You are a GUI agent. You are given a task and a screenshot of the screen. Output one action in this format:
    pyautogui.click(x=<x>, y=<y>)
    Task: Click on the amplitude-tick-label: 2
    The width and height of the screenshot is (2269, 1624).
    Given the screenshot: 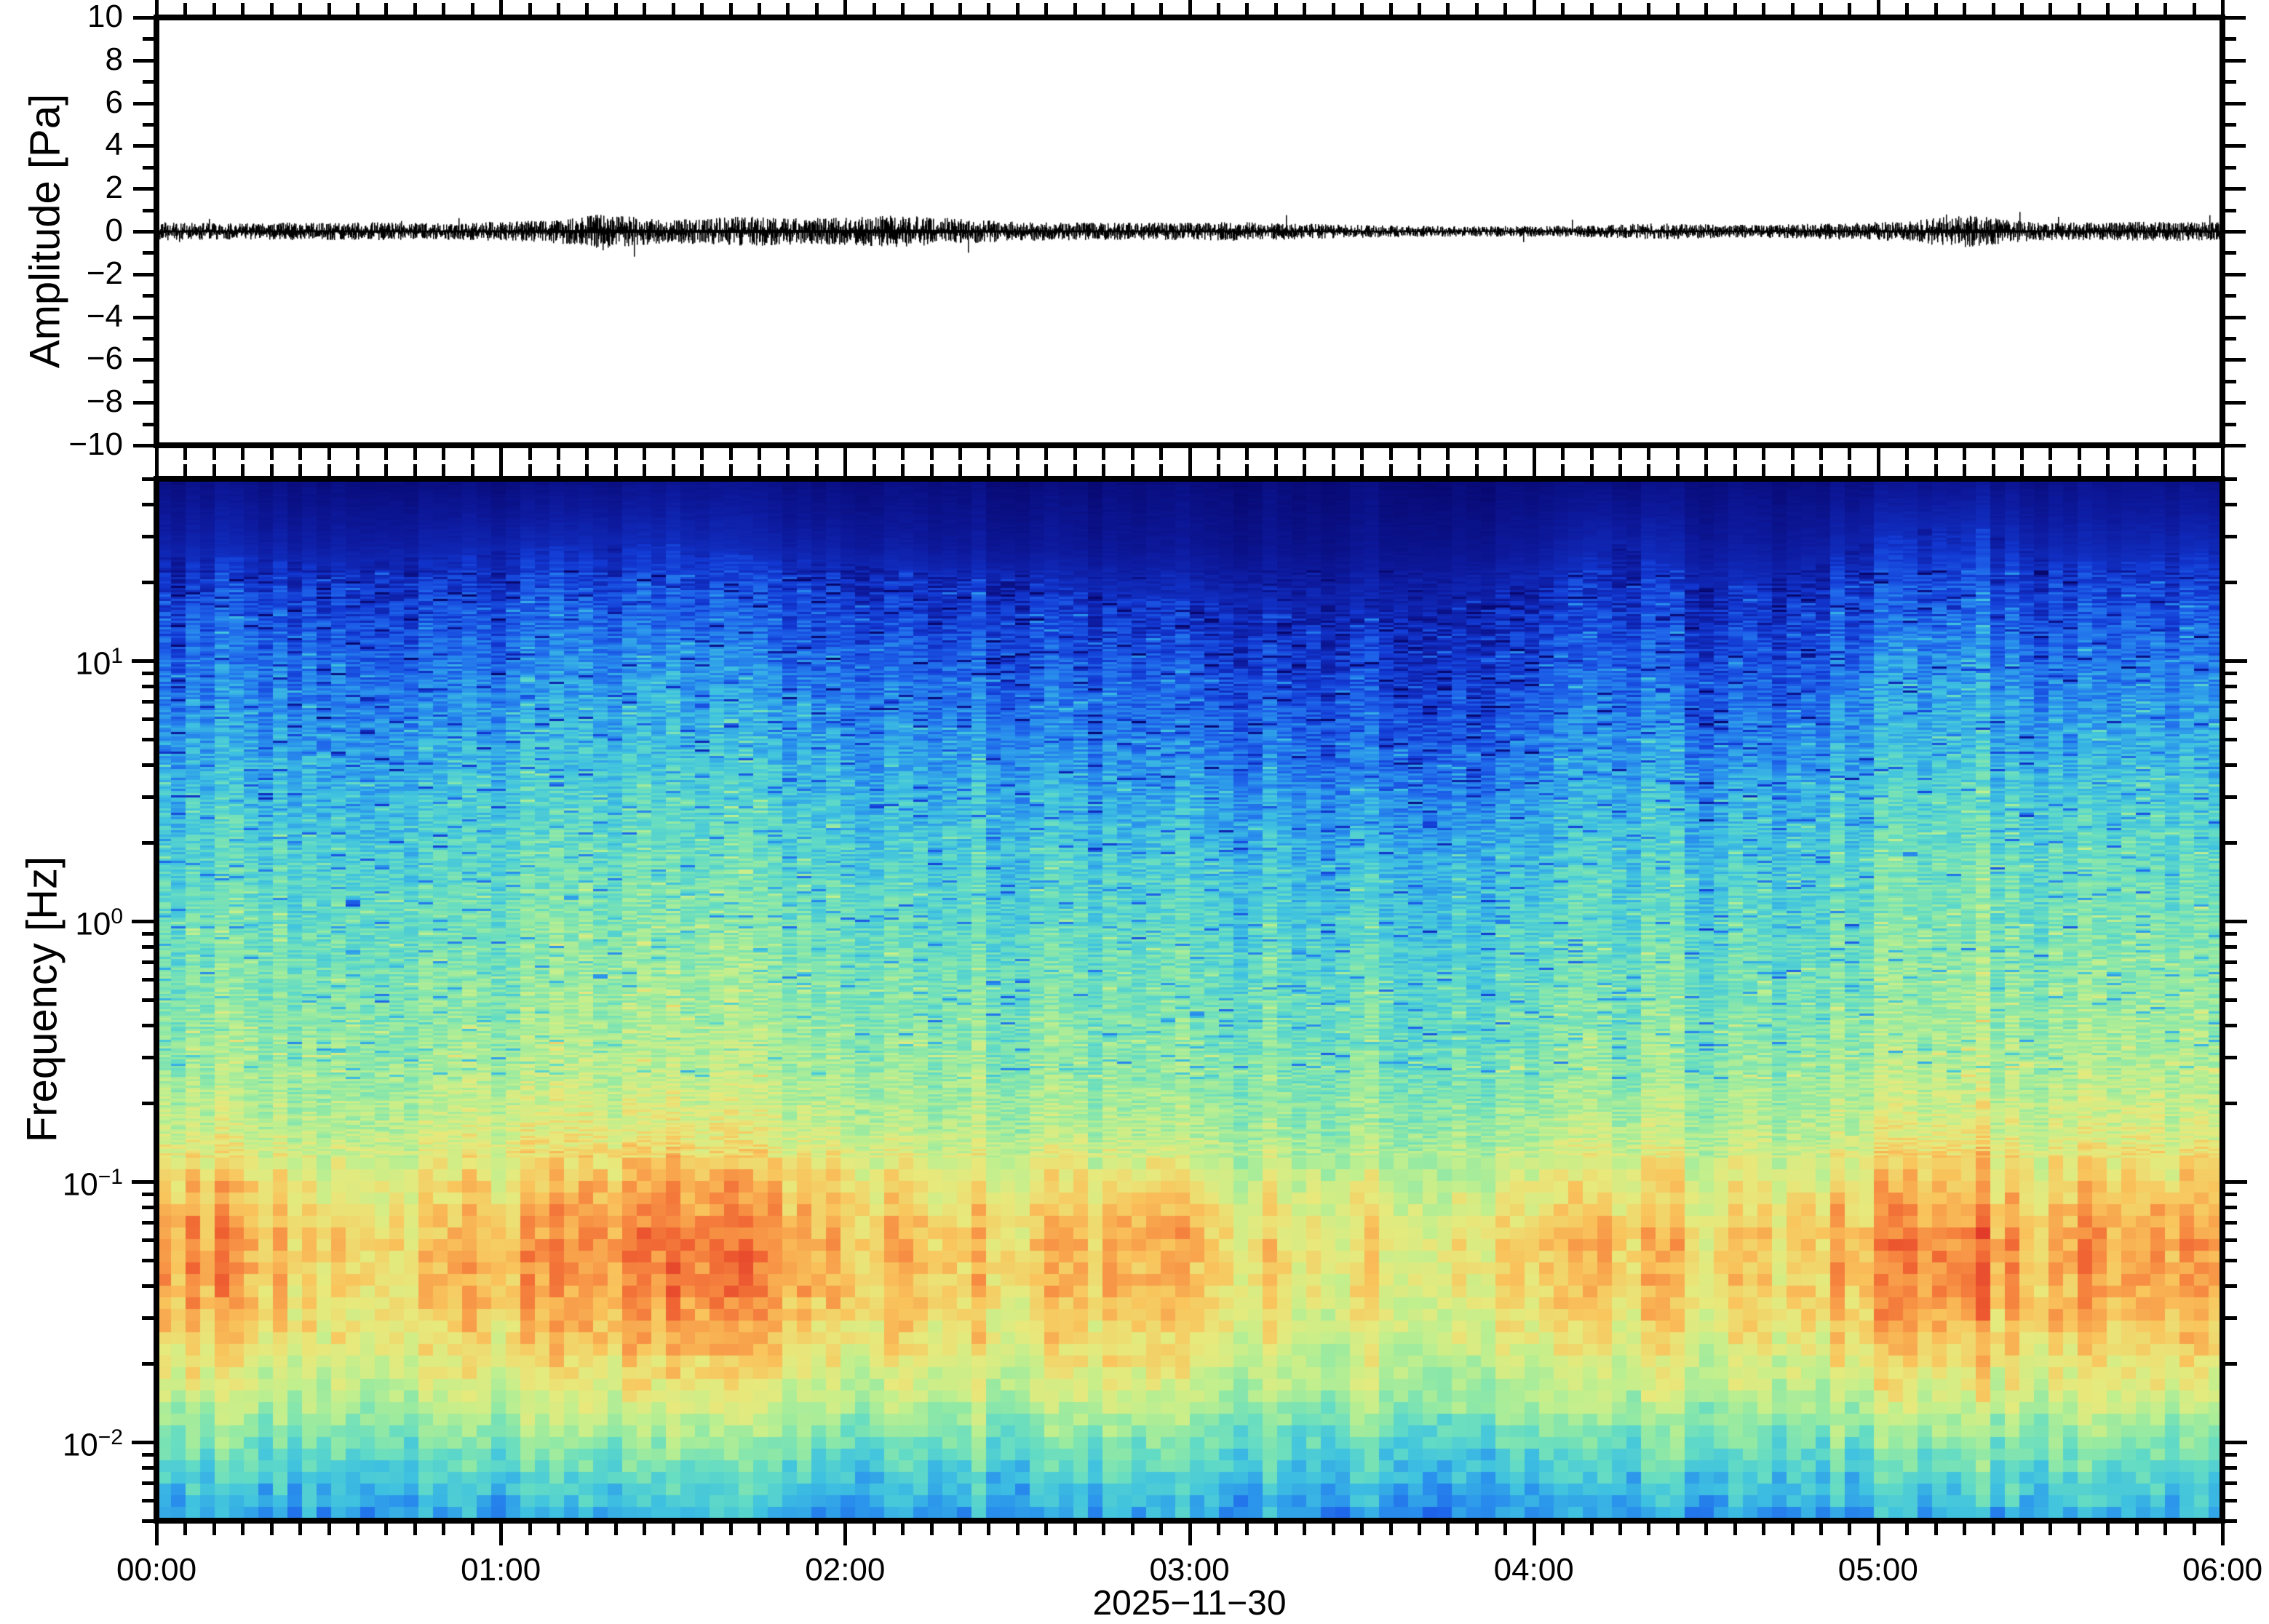 What is the action you would take?
    pyautogui.click(x=114, y=188)
    